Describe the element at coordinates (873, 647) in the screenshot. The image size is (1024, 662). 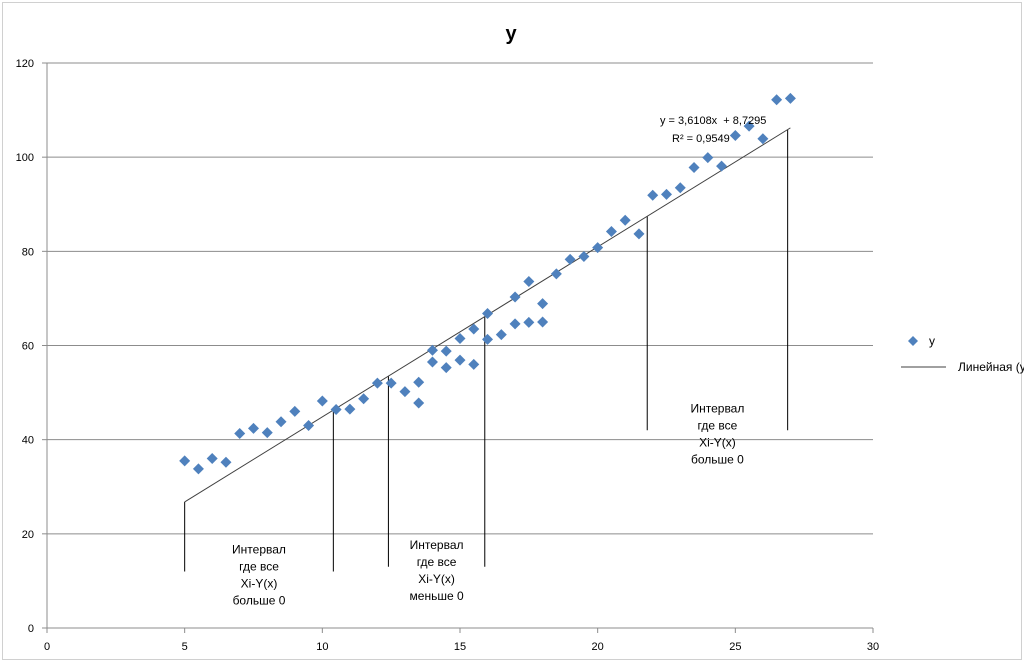
I see `x-tick-label: 30` at that location.